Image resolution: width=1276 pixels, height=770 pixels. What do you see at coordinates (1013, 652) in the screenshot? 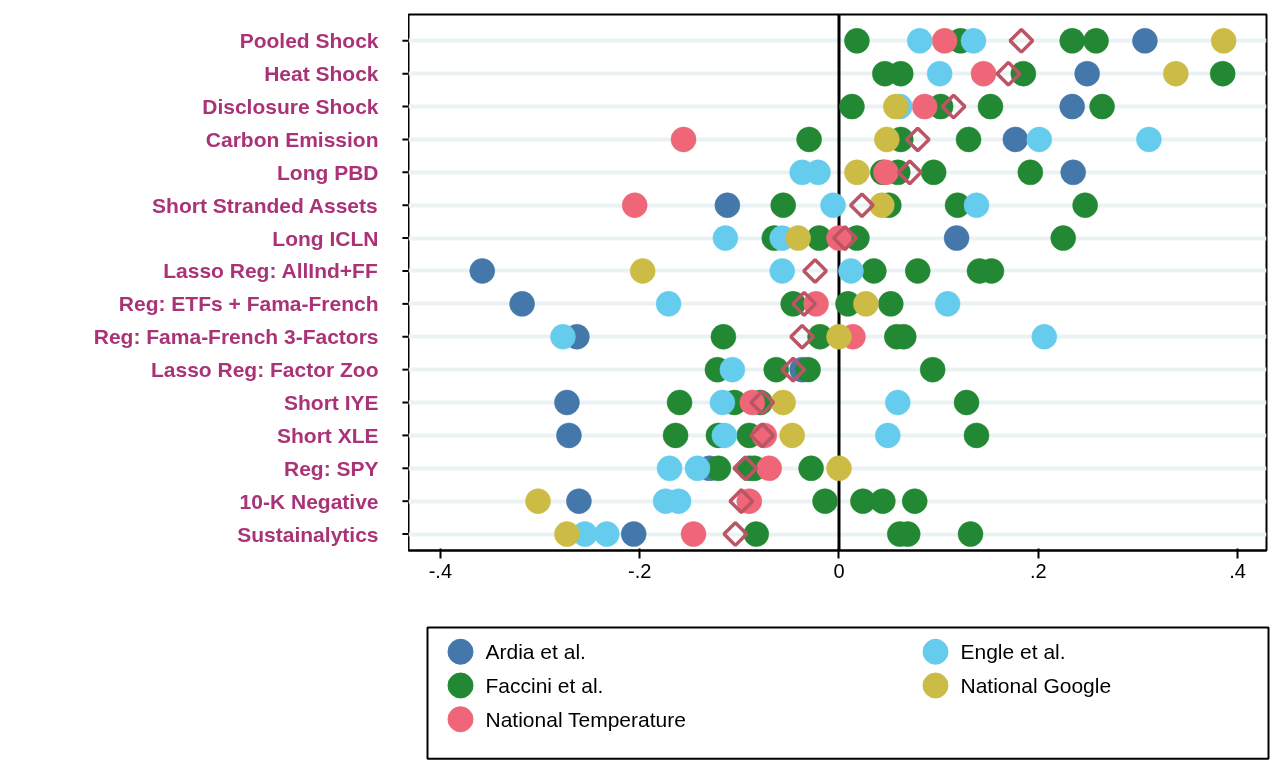
I see `legend-label: Engle et al.` at bounding box center [1013, 652].